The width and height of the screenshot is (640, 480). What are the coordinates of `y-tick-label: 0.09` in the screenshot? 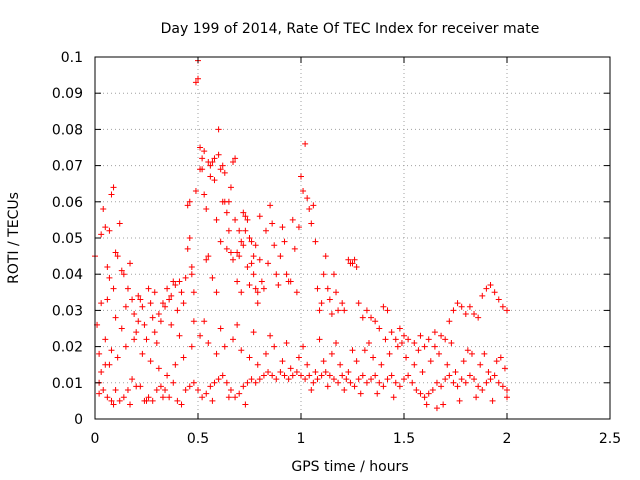 It's located at (67, 94).